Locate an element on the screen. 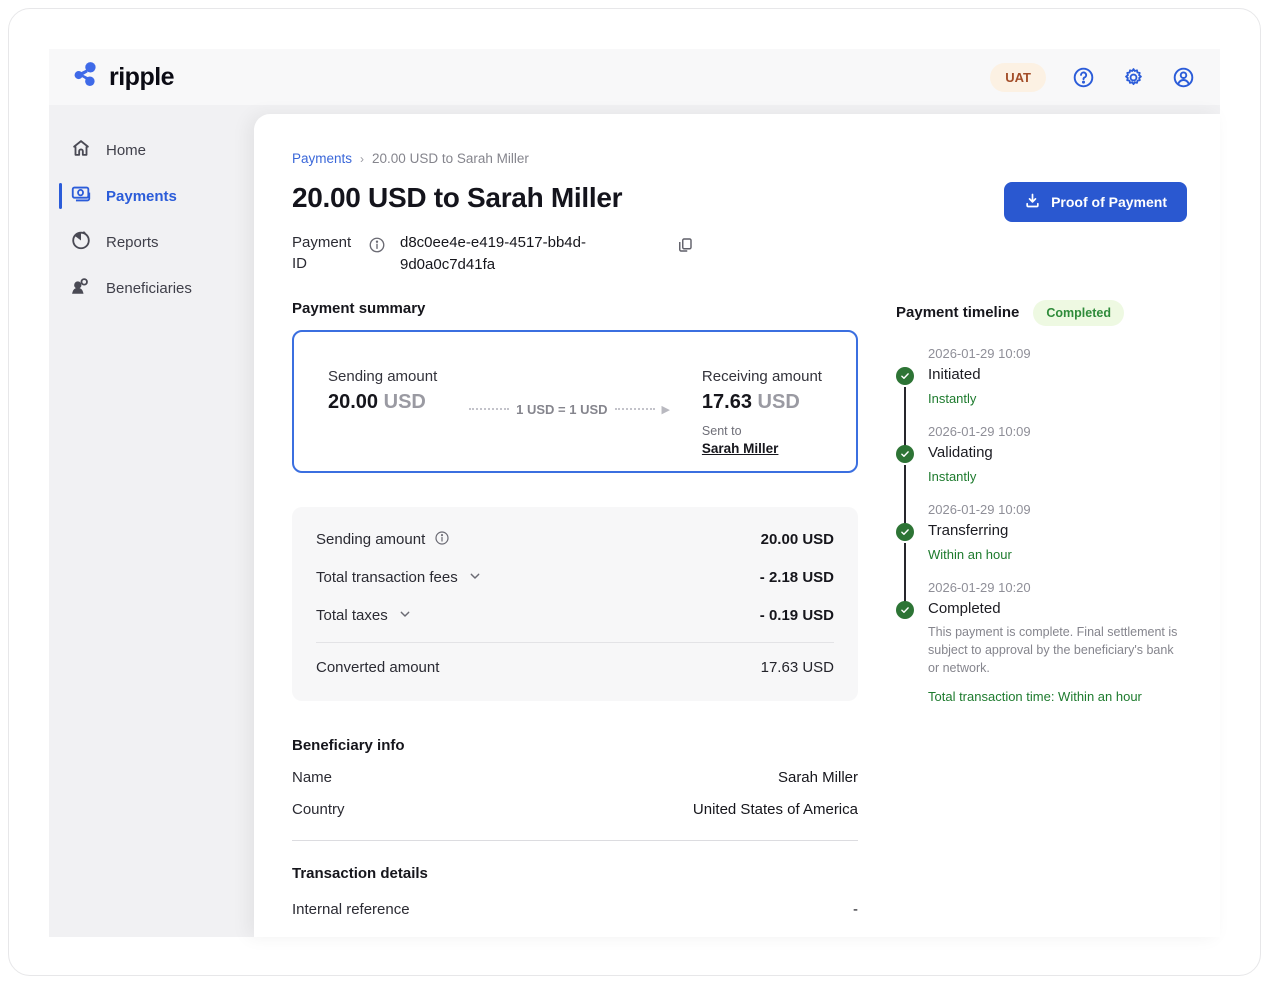  breadcrumb: Payments › 20.00 USD to Sarah Miller is located at coordinates (739, 158).